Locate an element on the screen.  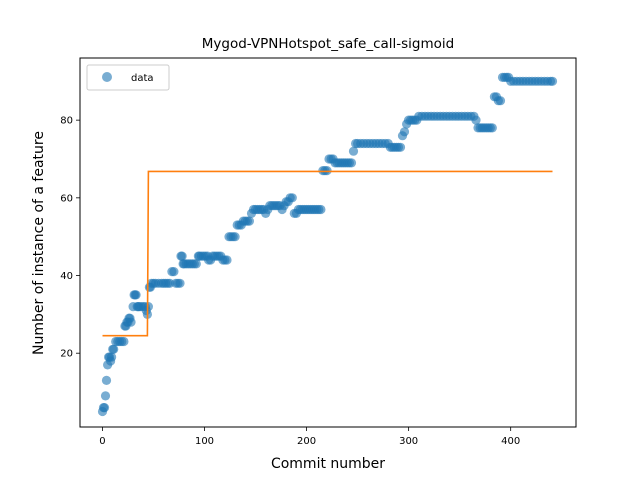
y-axis-label: Number of instance of a feature is located at coordinates (39, 243).